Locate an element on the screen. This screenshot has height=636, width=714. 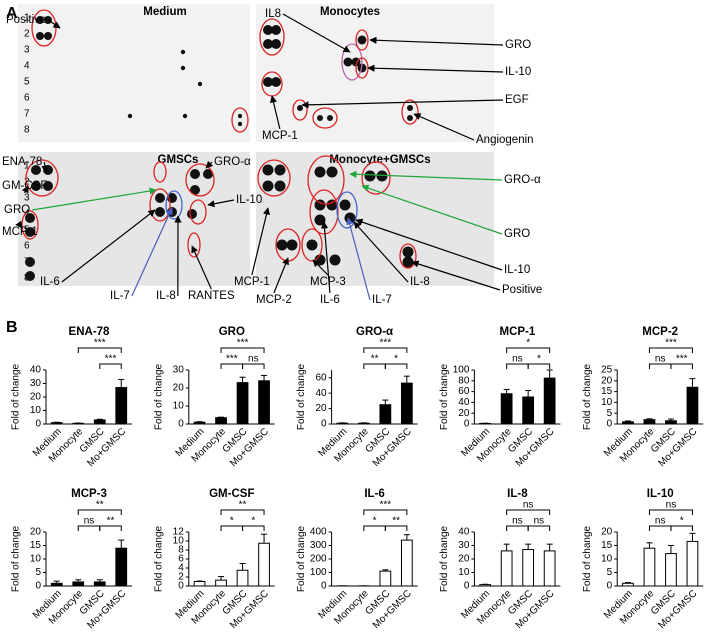
blot is located at coordinates (134, 219).